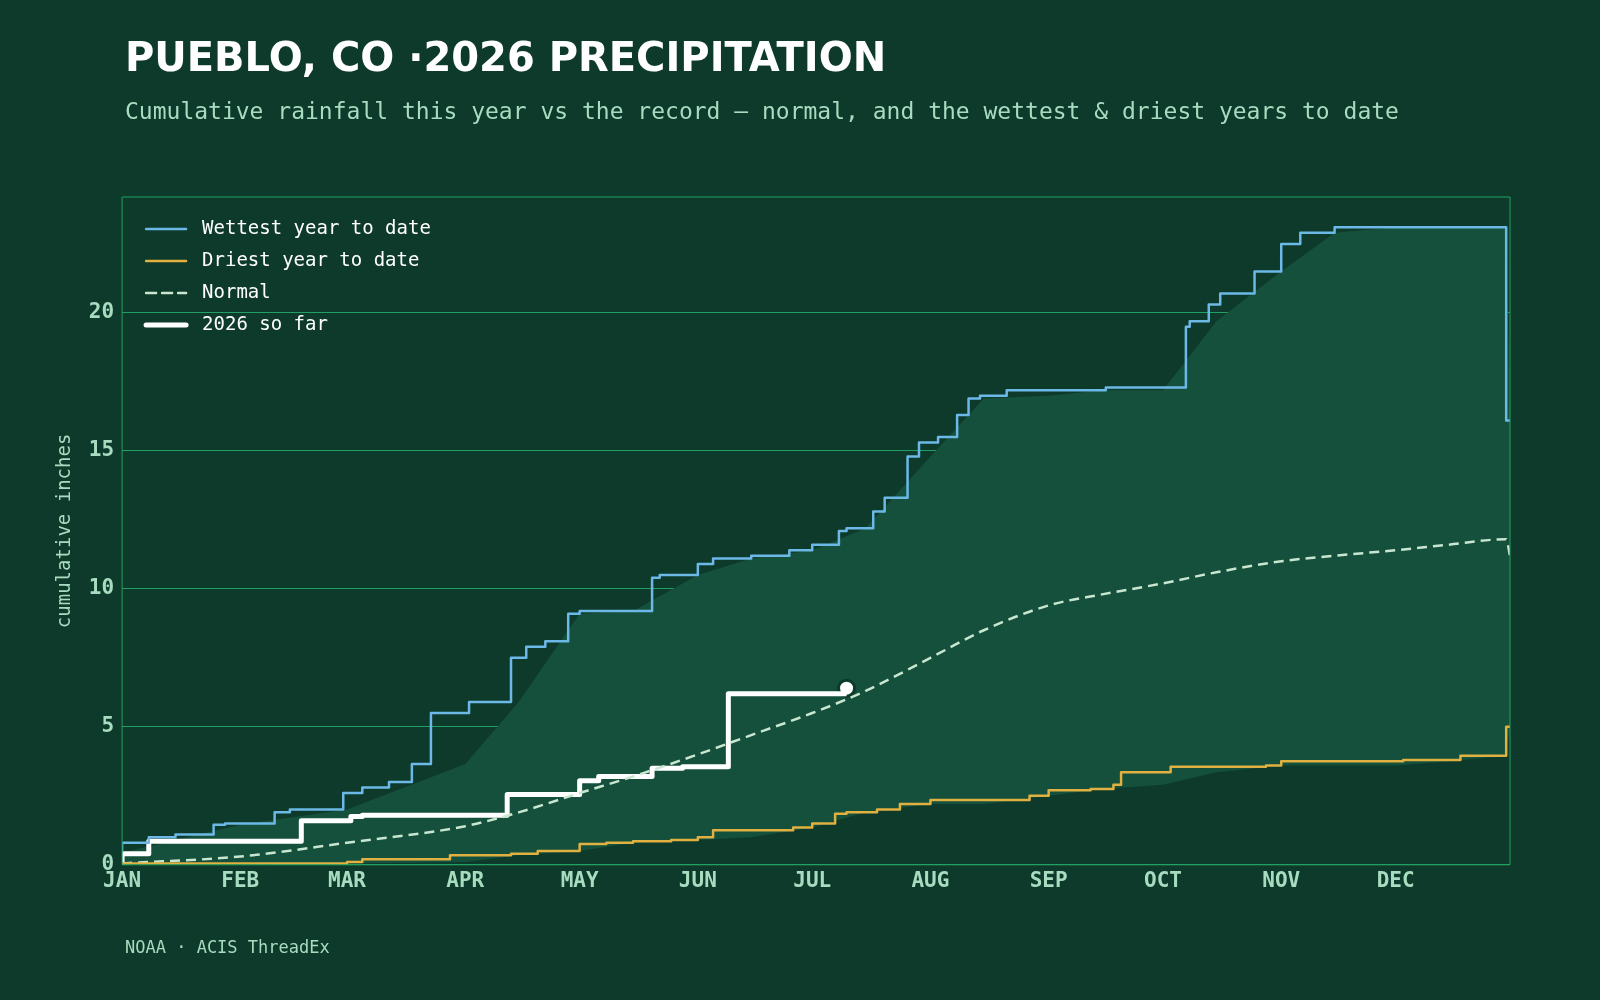 This screenshot has width=1600, height=1000. I want to click on chart-title: PUEBLO, CO ·2026 PRECIPITATION, so click(506, 57).